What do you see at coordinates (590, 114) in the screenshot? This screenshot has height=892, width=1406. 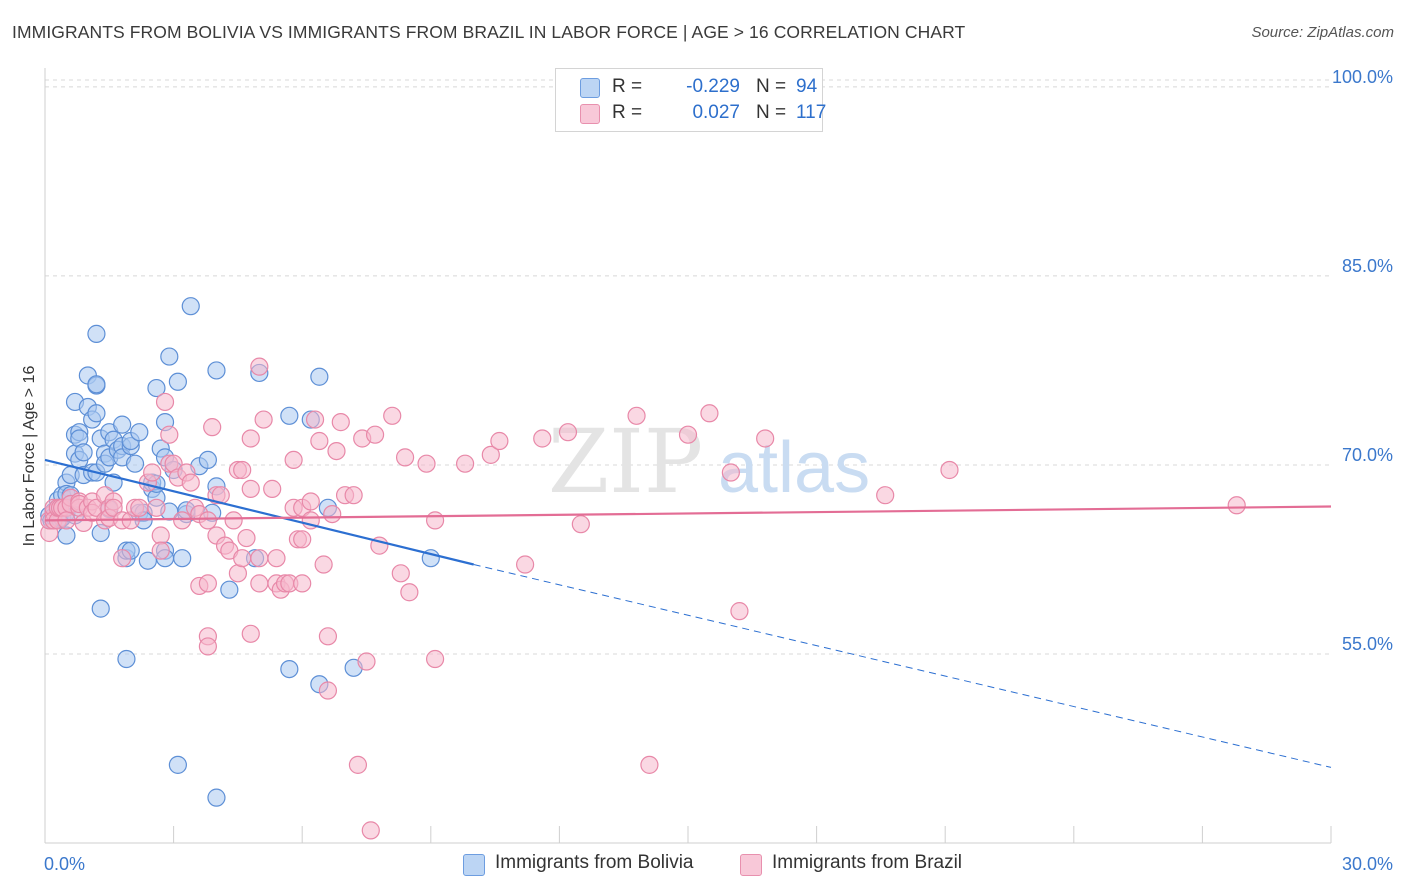 I see `legend-swatch-brazil` at bounding box center [590, 114].